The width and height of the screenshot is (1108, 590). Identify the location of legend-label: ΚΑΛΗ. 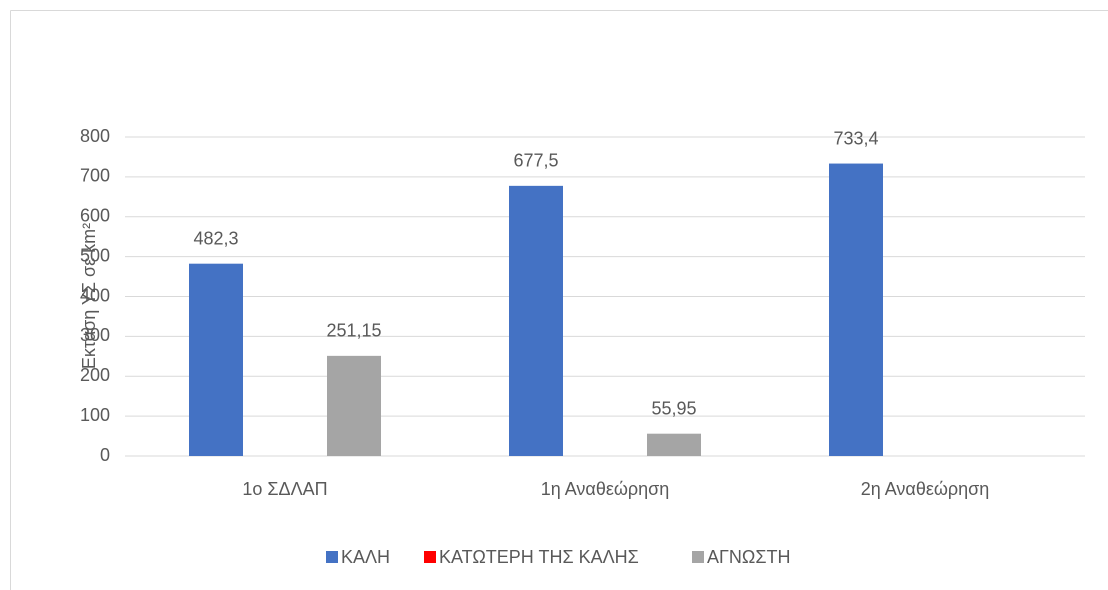
(365, 557).